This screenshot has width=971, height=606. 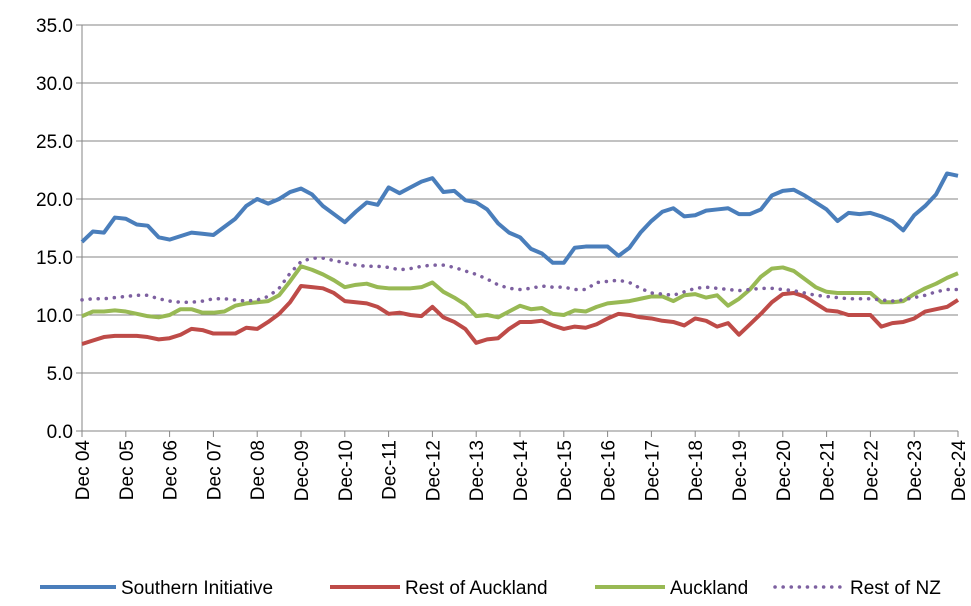 I want to click on x-tick-label: Dec-18, so click(x=696, y=470).